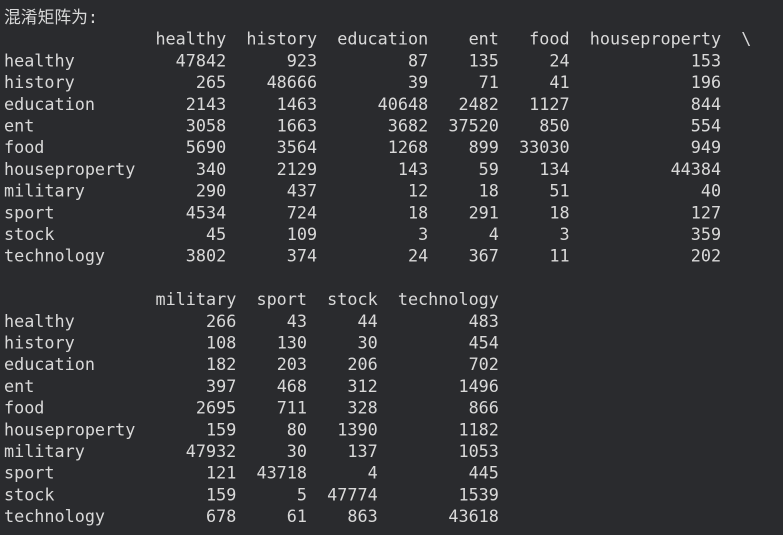 The image size is (783, 535). I want to click on cell-value: 340, so click(211, 169).